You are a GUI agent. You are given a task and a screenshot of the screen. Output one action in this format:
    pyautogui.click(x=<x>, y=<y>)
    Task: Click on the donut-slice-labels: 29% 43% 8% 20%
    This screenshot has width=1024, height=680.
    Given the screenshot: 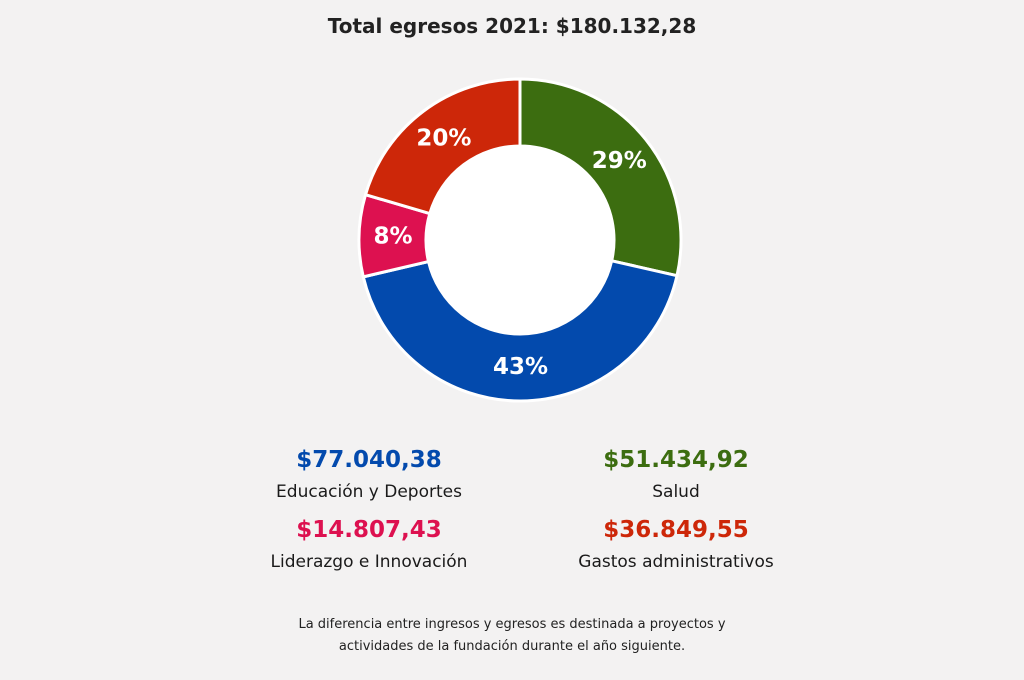 What is the action you would take?
    pyautogui.click(x=510, y=252)
    